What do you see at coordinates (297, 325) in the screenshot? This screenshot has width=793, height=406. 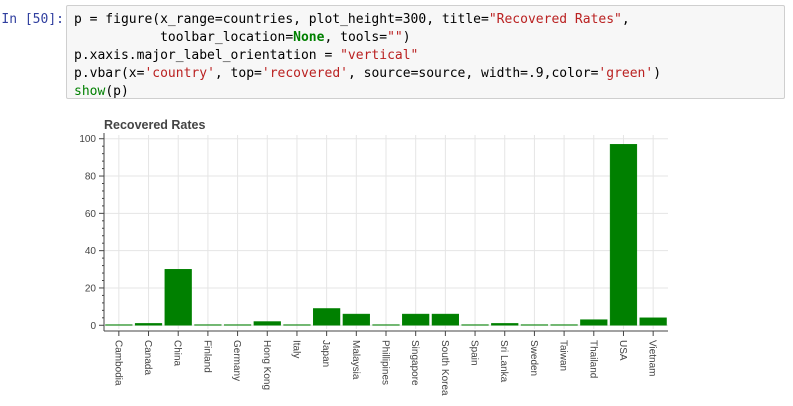 I see `bar-italy` at bounding box center [297, 325].